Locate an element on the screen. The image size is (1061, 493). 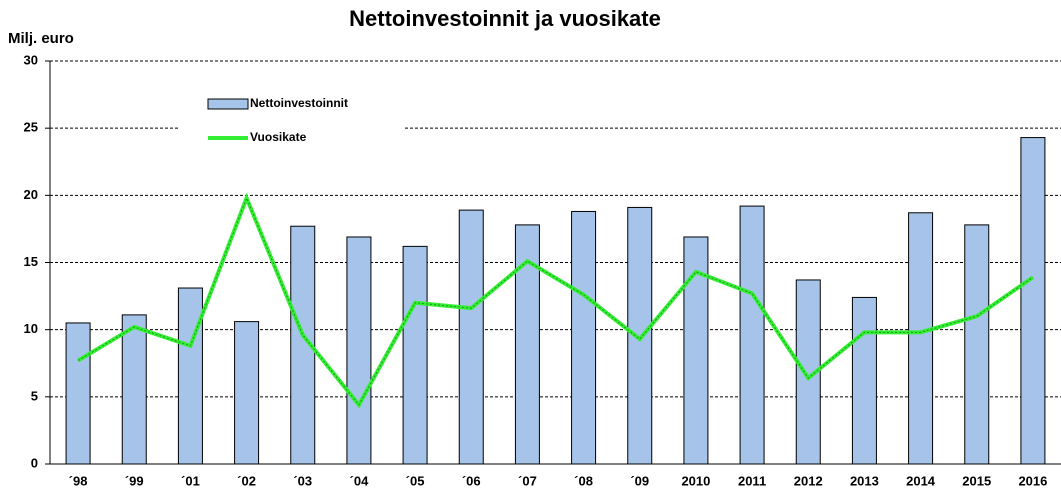
legend-label: Nettoinvestoinnit is located at coordinates (299, 103).